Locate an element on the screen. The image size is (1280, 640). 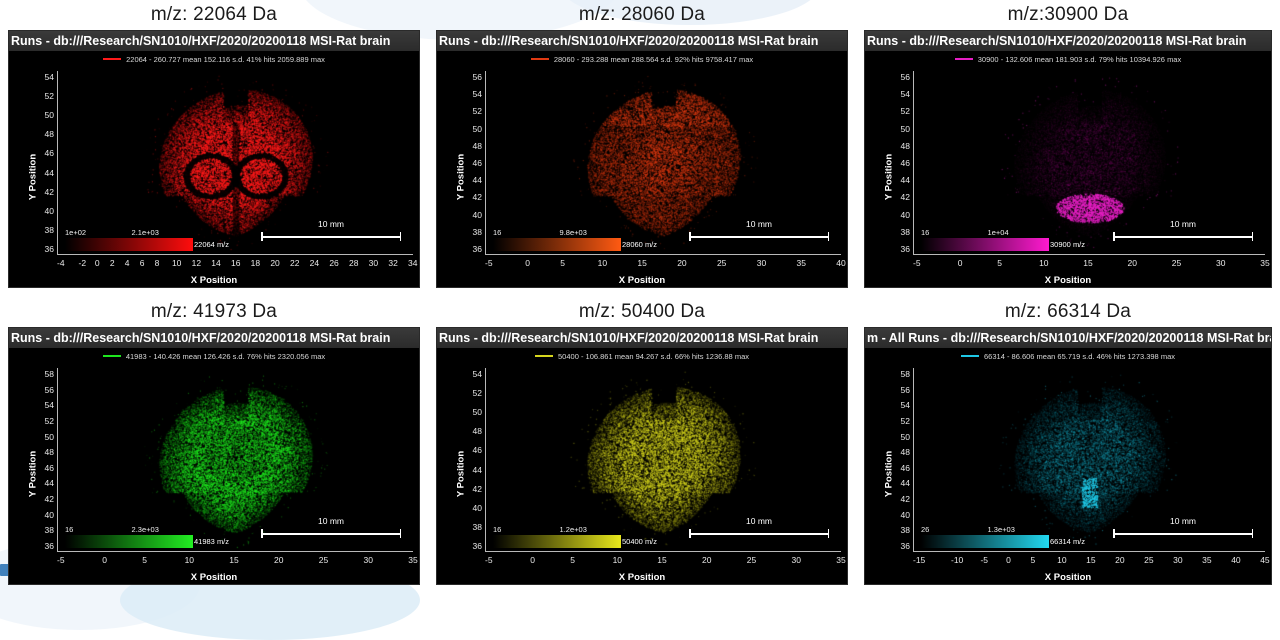
colorbar-gradient is located at coordinates (557, 244).